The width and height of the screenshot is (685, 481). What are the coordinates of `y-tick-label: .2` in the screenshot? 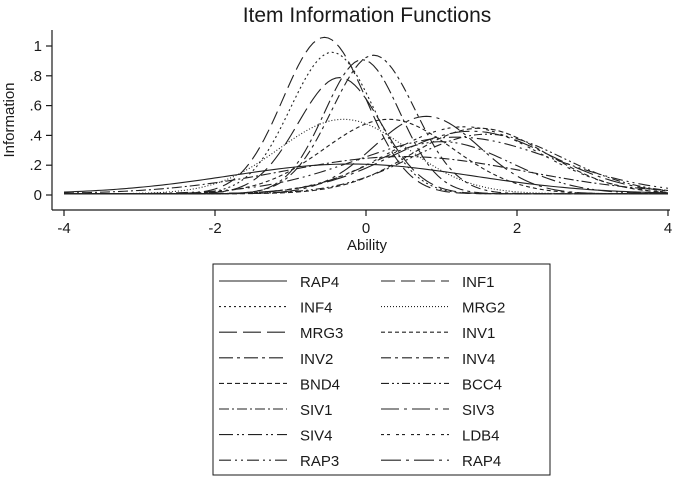 It's located at (35, 165).